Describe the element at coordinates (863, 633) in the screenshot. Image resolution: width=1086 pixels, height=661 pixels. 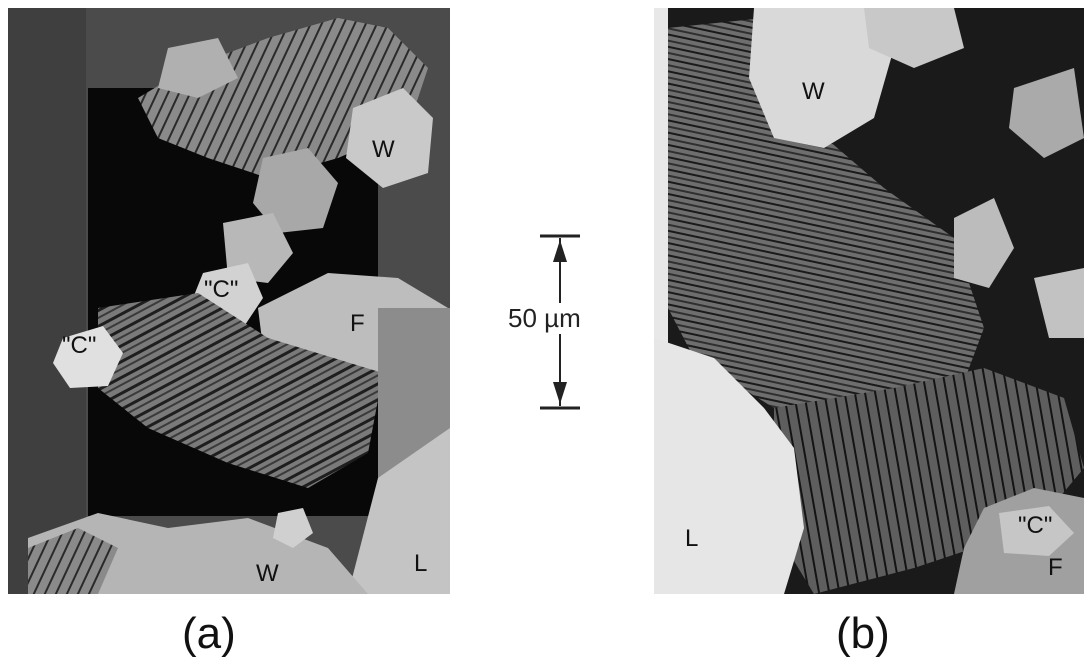
I see `caption-b: (b)` at that location.